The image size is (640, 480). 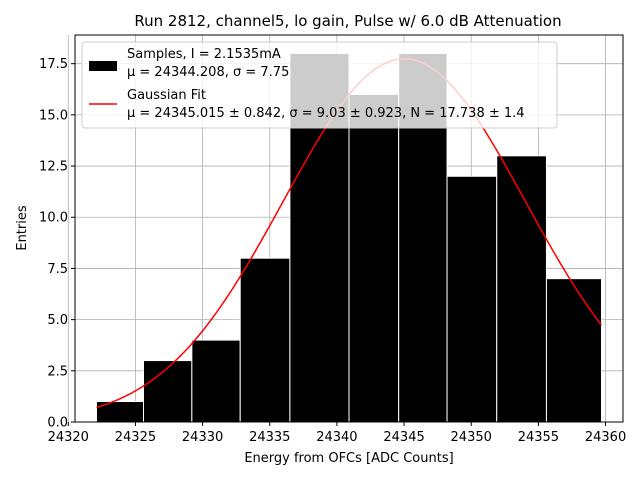 What do you see at coordinates (166, 95) in the screenshot?
I see `legend-fit-line1: Gaussian Fit` at bounding box center [166, 95].